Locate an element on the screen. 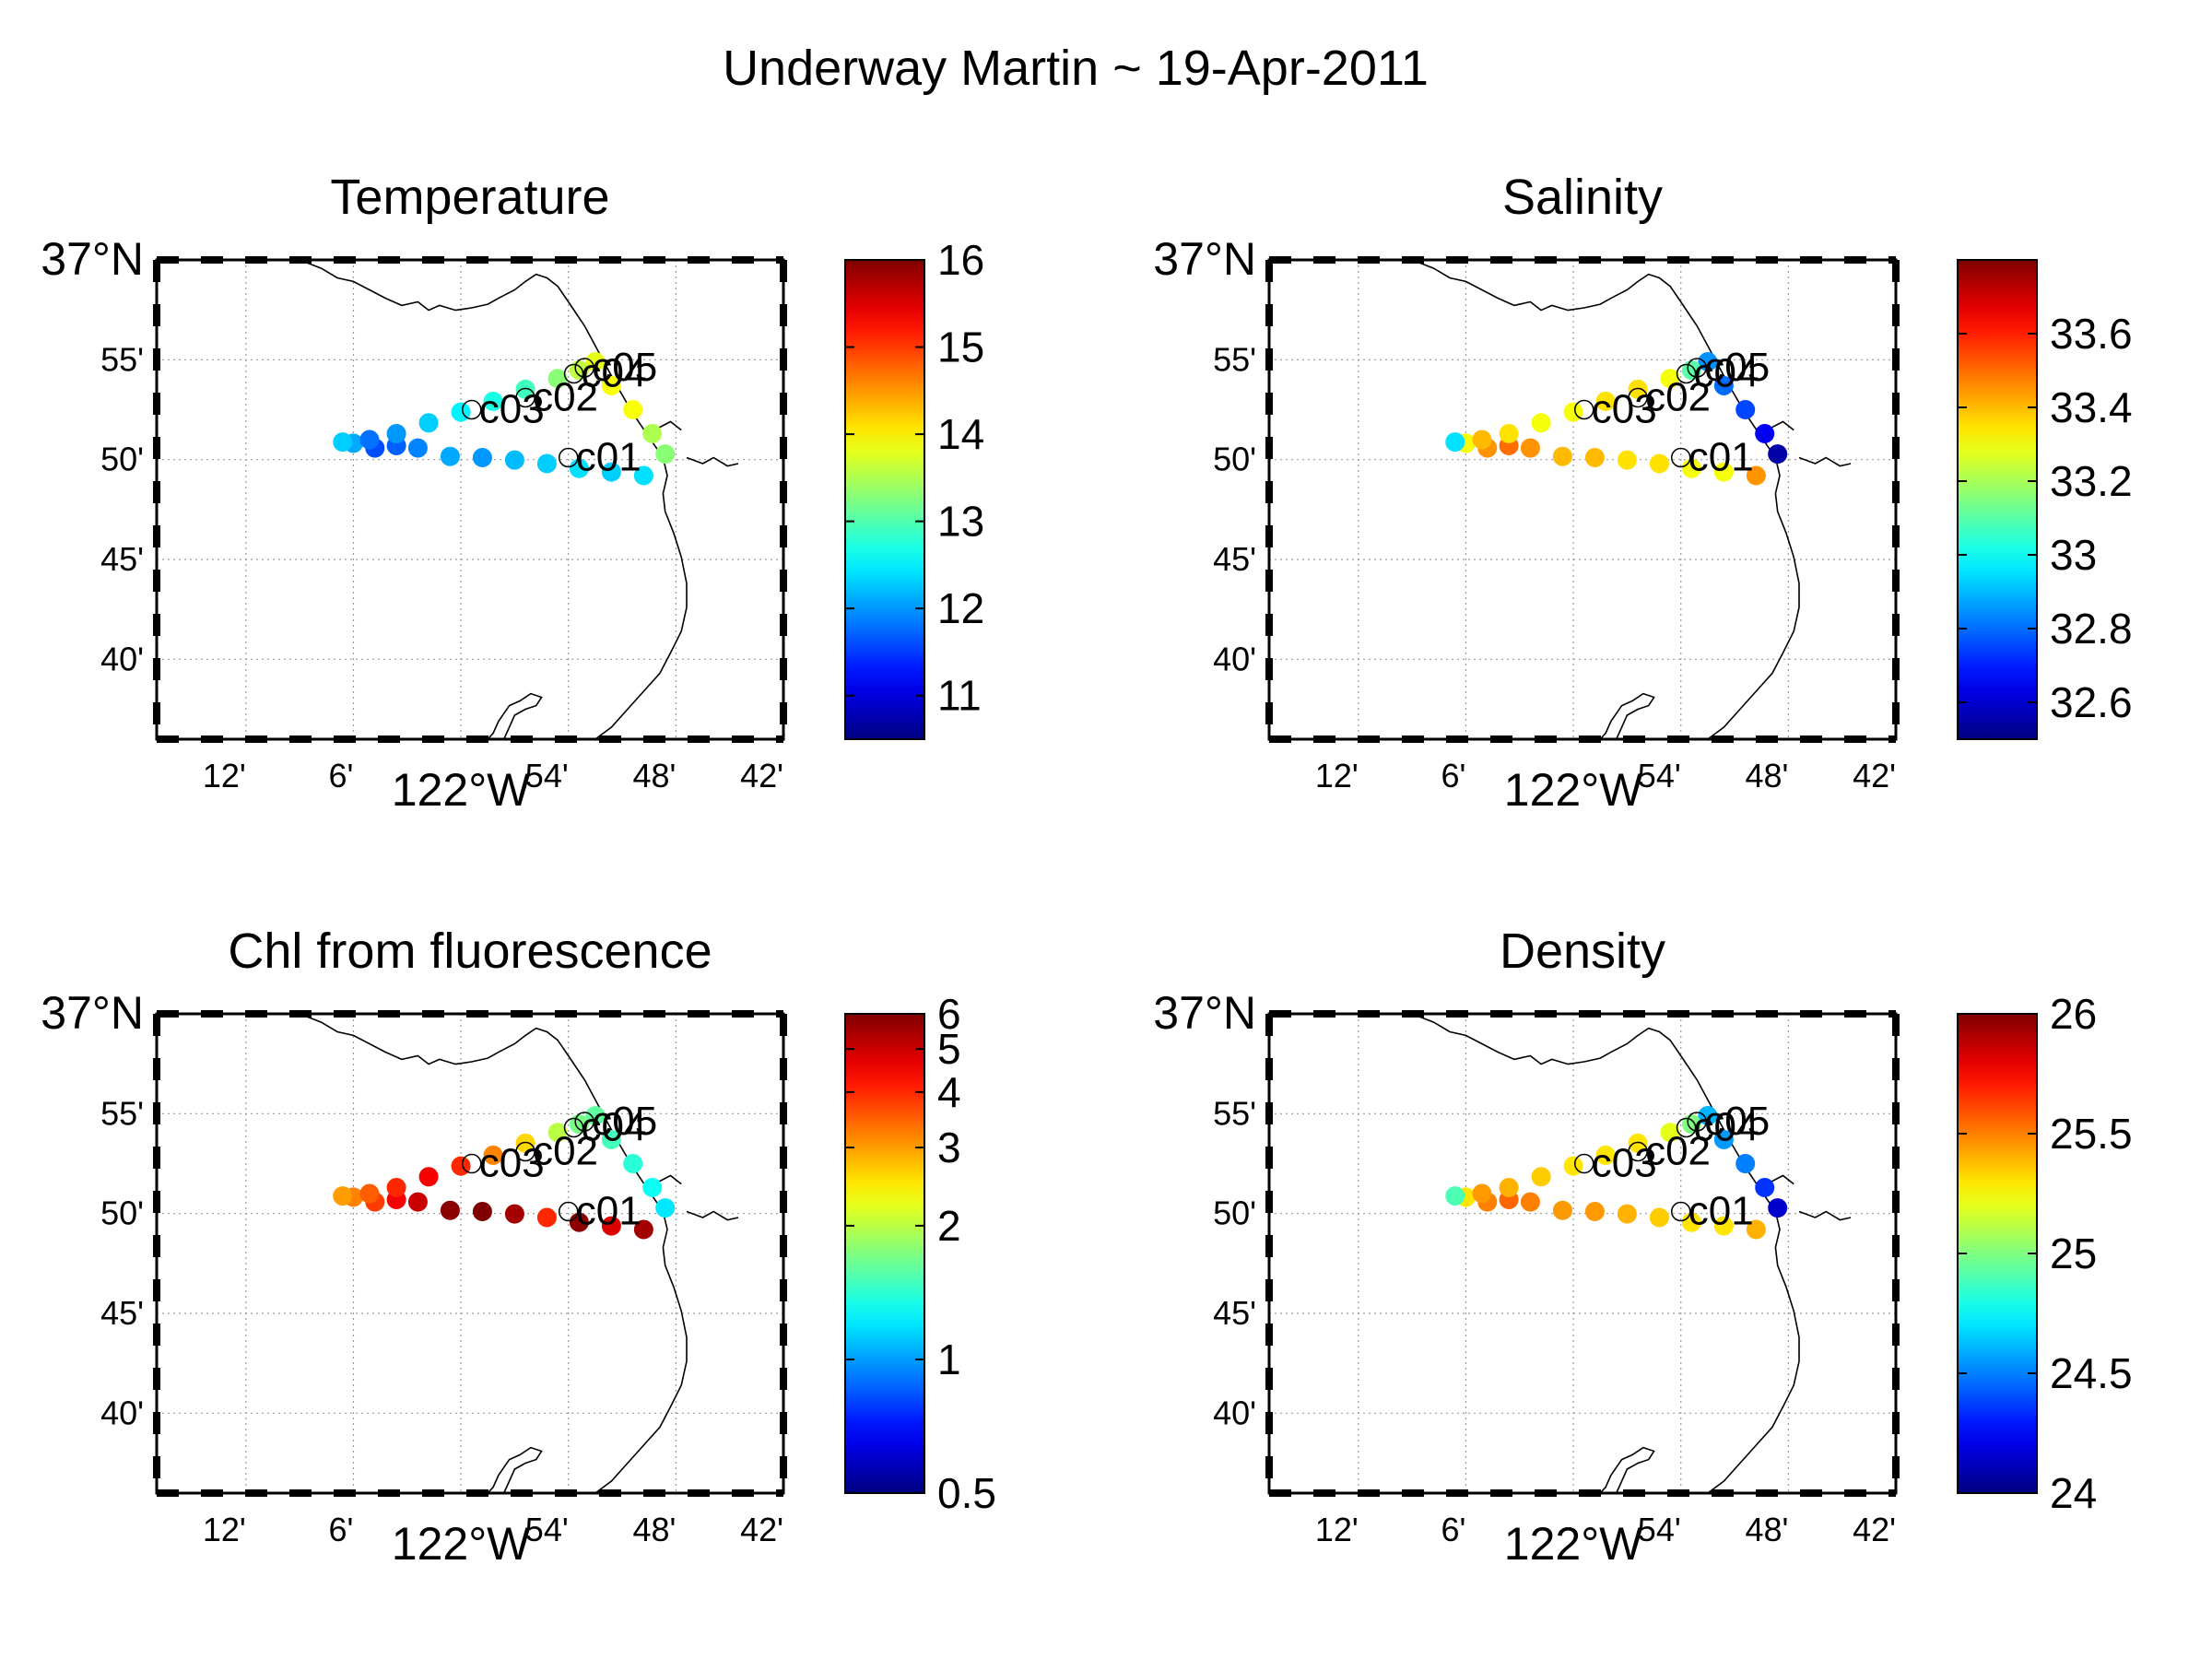  colorbar-tick-label: 3 is located at coordinates (949, 1147).